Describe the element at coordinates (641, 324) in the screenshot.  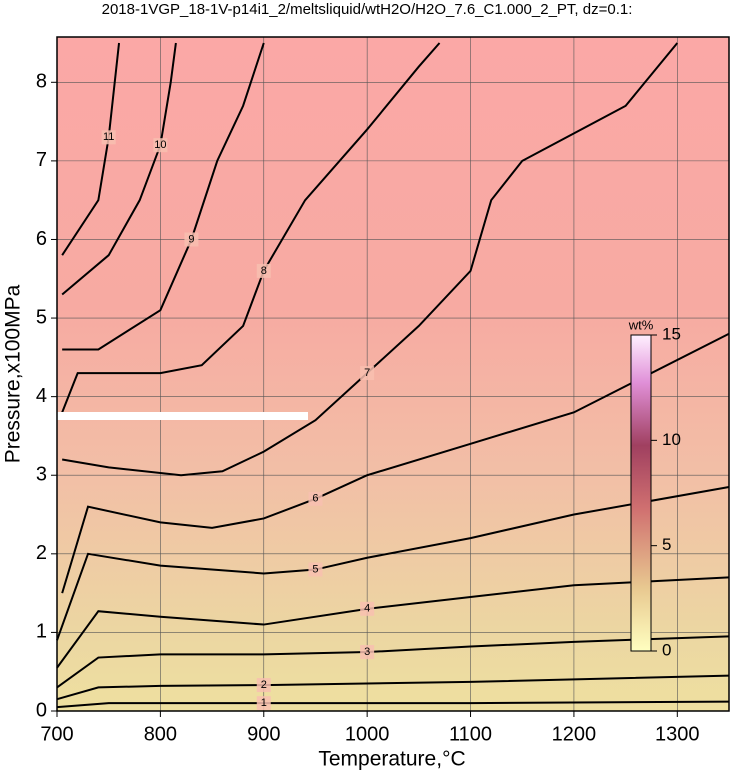
I see `colorbar-label: wt%` at that location.